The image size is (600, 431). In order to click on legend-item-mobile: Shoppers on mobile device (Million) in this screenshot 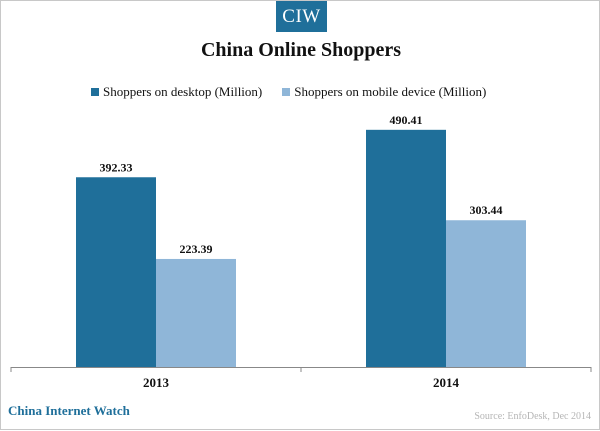, I will do `click(384, 92)`.